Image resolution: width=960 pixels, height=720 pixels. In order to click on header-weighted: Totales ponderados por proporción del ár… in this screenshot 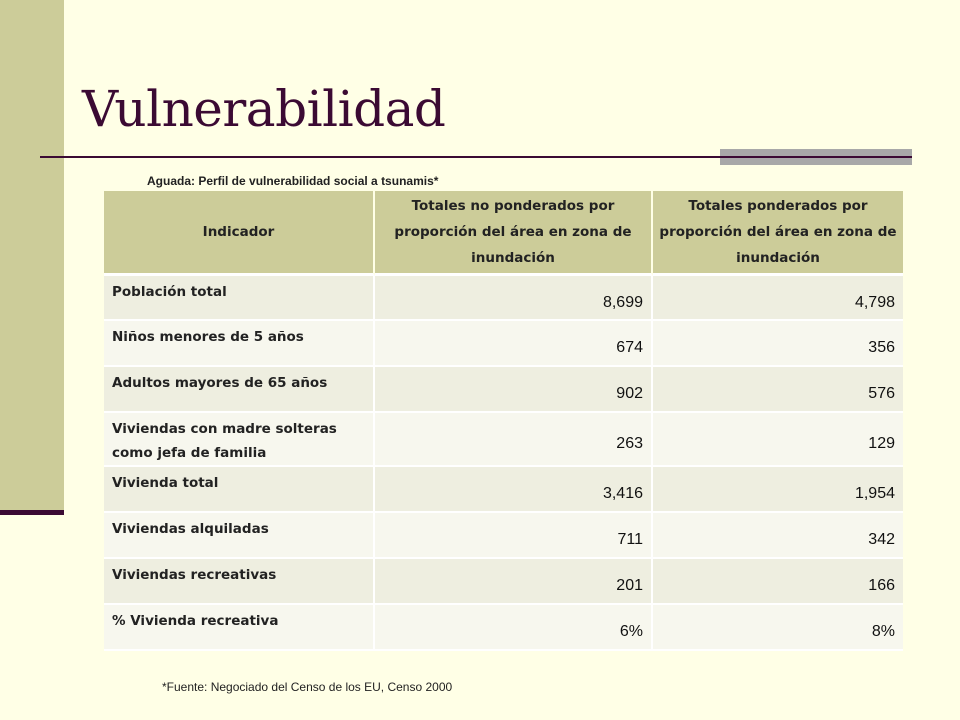, I will do `click(778, 233)`.